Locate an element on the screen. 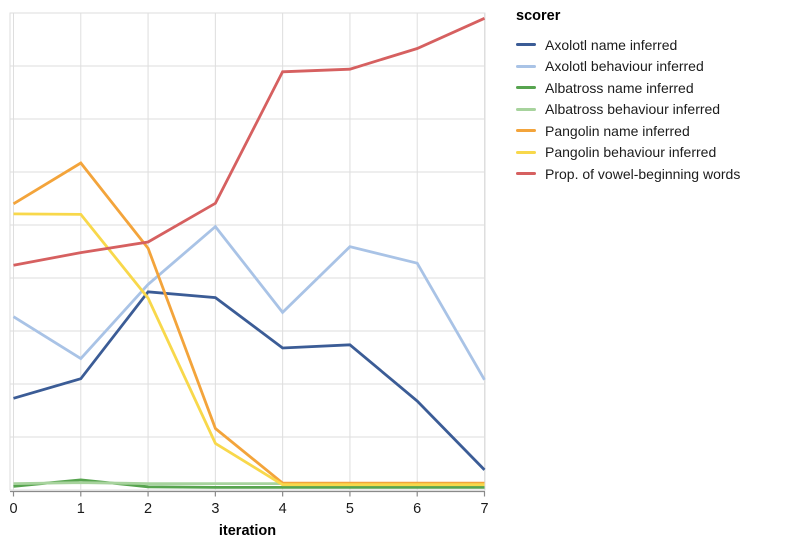 Image resolution: width=798 pixels, height=558 pixels. x-tick-label: 7 is located at coordinates (484, 509).